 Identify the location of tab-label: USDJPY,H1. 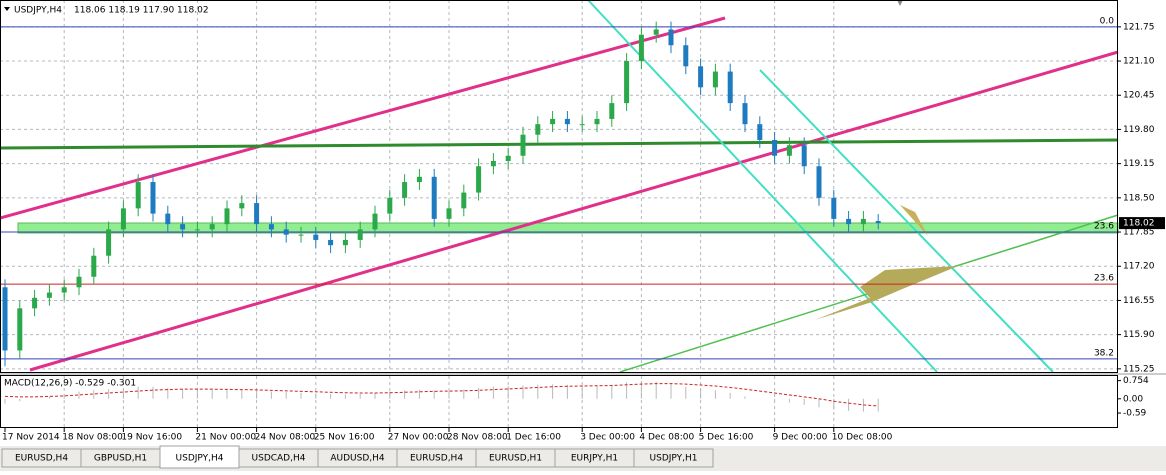
(674, 459).